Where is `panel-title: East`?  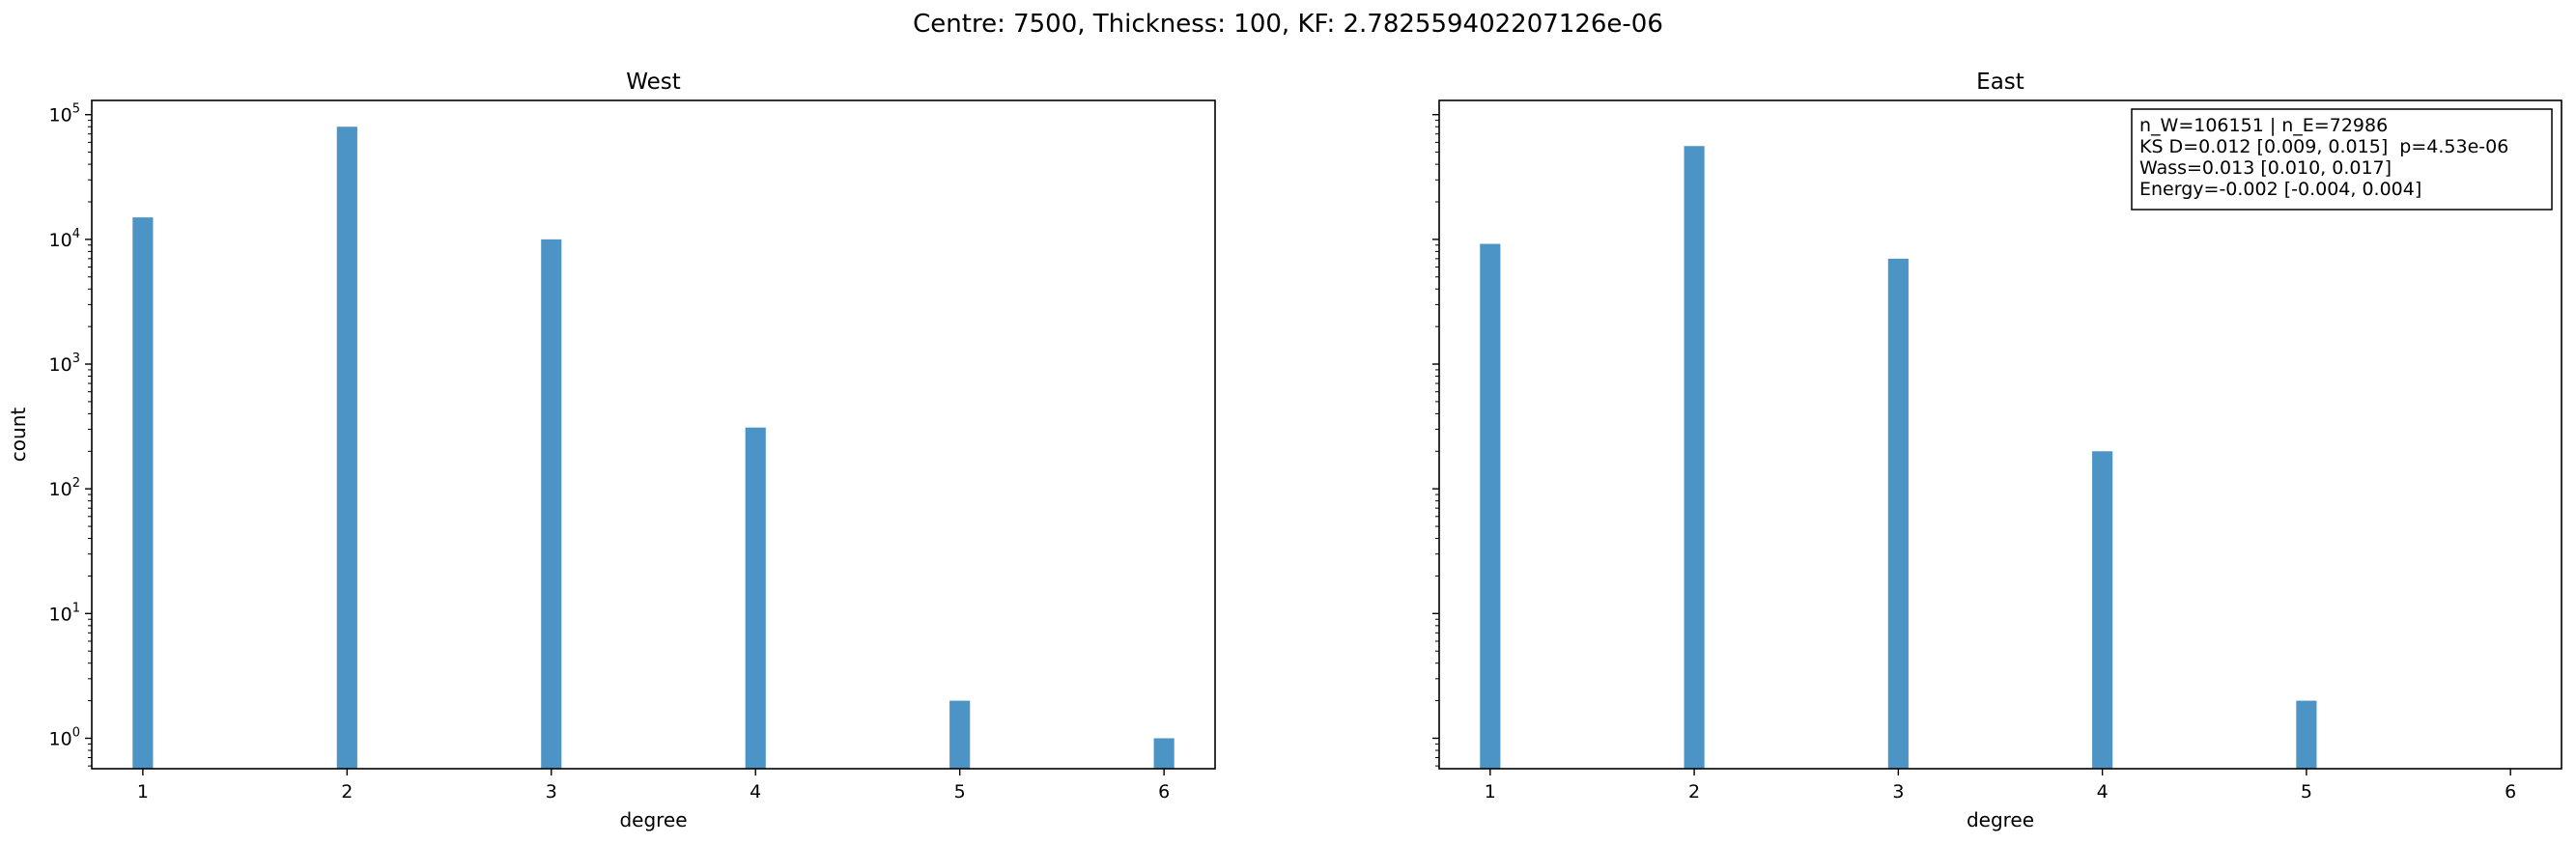 panel-title: East is located at coordinates (2000, 82).